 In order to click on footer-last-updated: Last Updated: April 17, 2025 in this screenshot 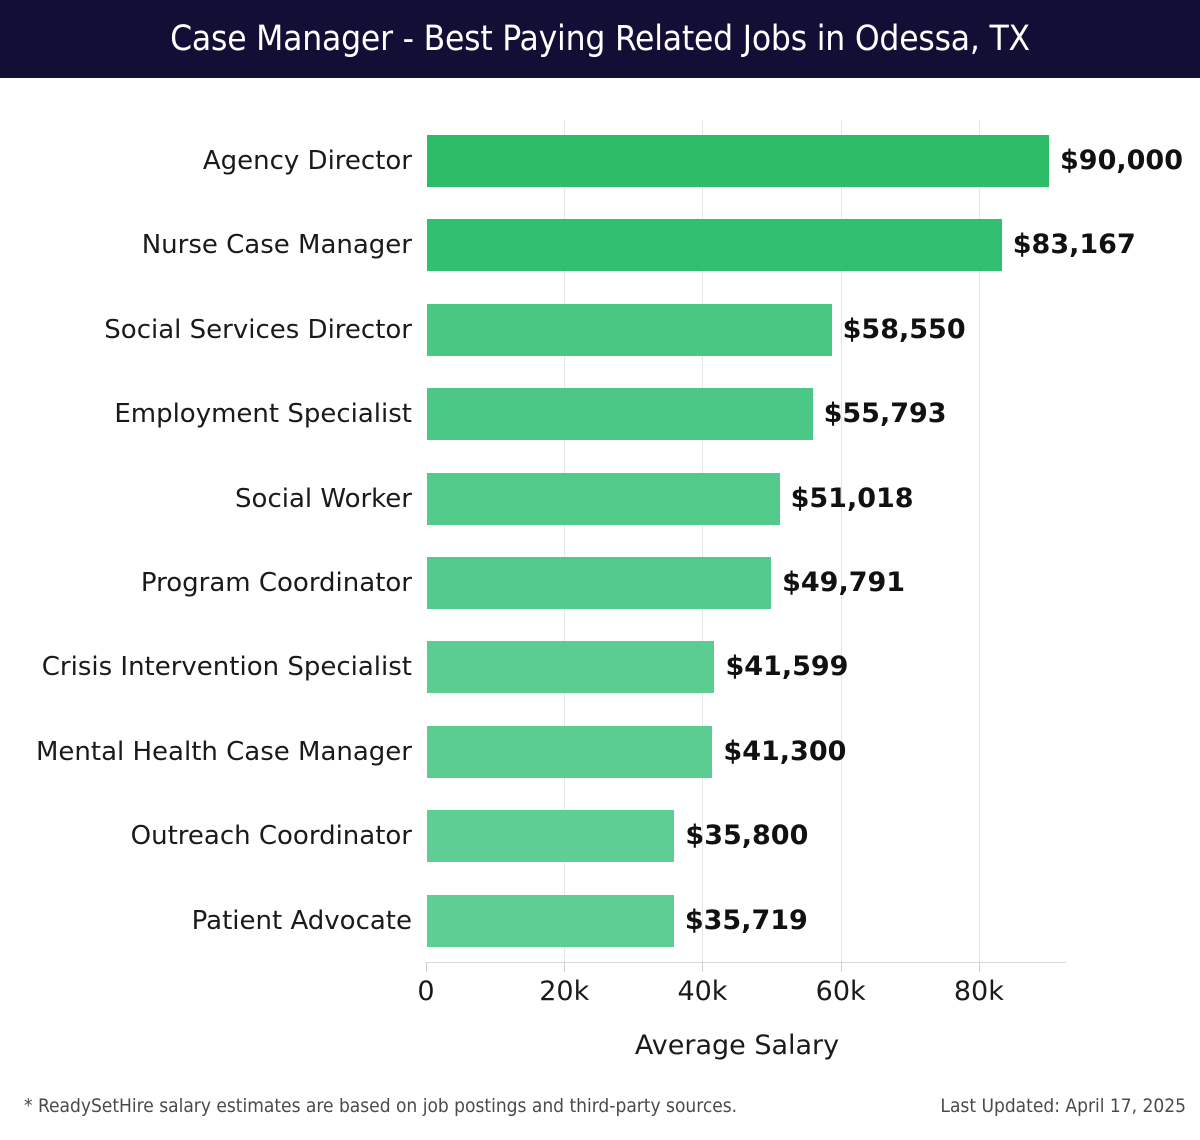, I will do `click(1063, 1106)`.